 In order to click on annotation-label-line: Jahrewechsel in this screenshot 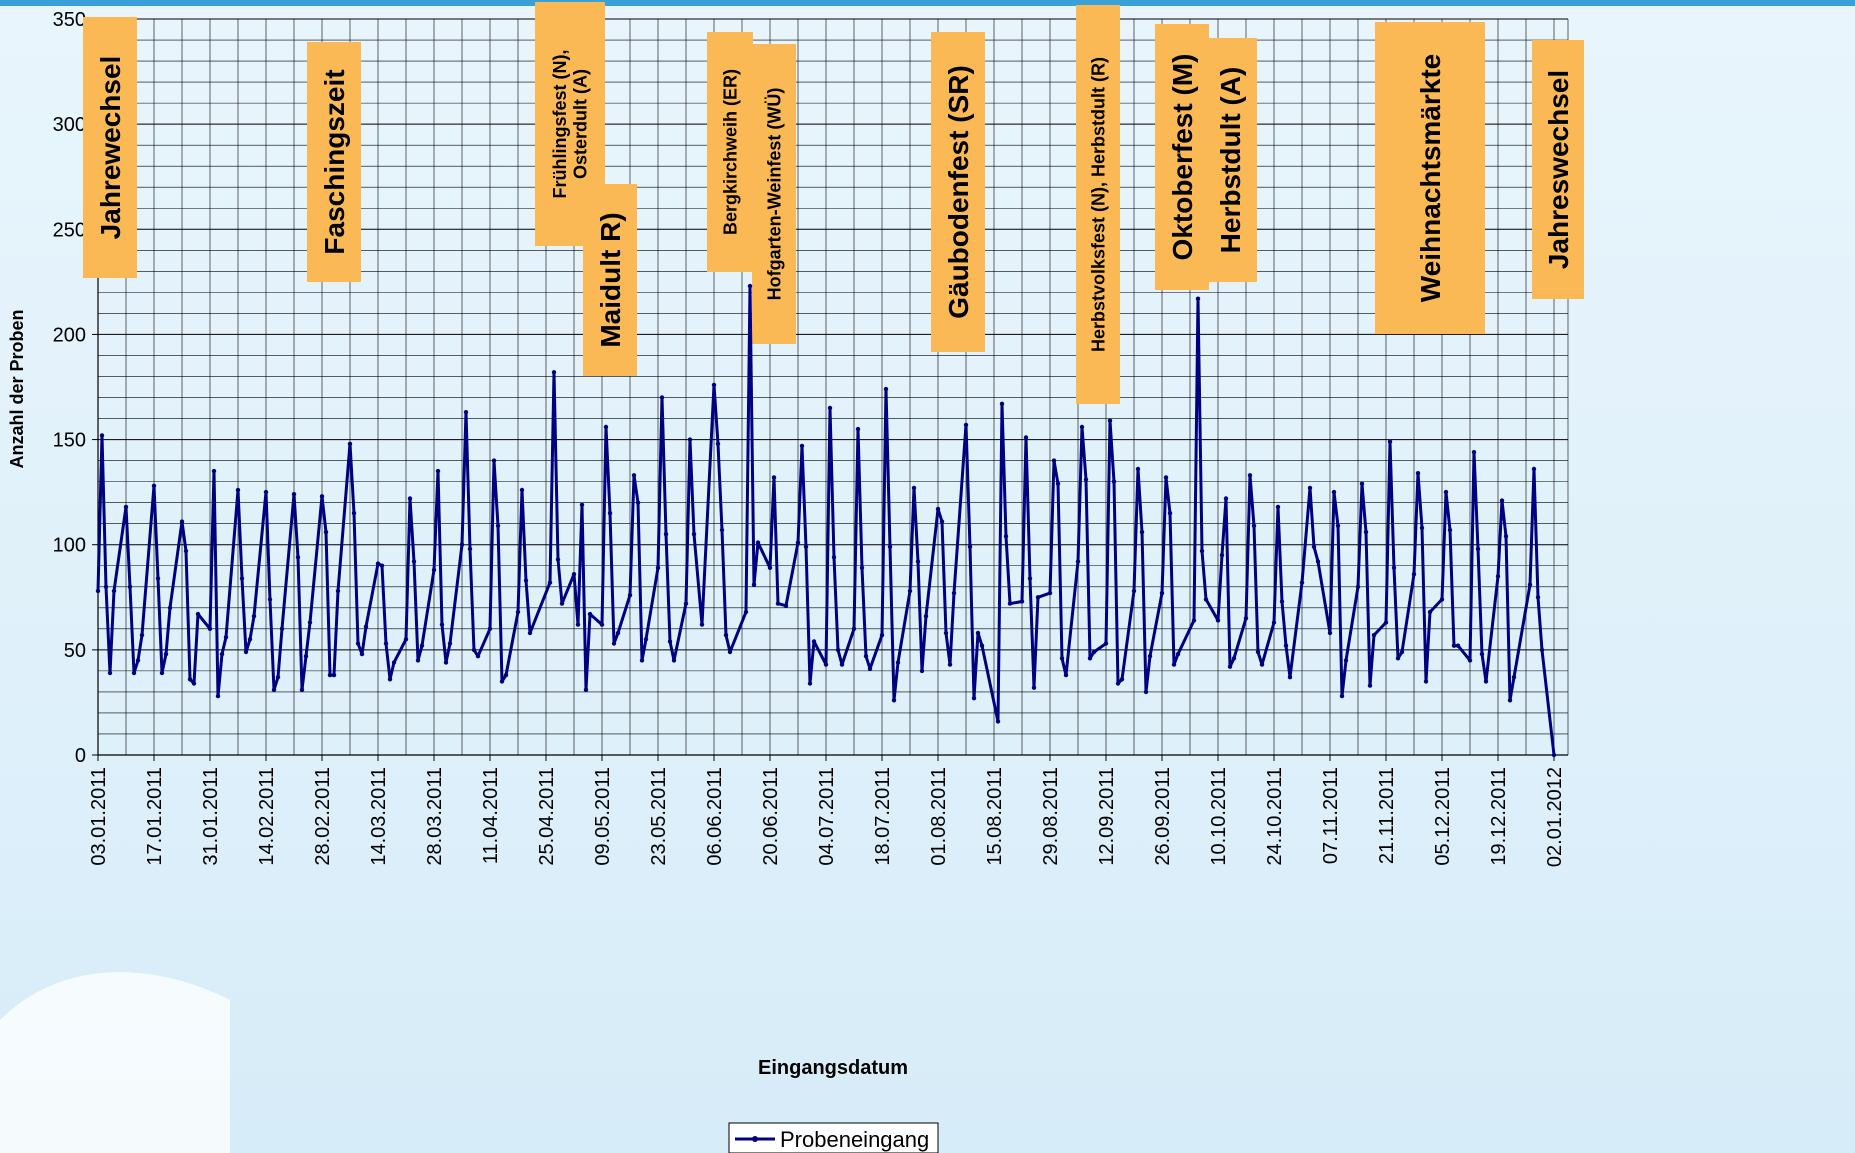, I will do `click(110, 148)`.